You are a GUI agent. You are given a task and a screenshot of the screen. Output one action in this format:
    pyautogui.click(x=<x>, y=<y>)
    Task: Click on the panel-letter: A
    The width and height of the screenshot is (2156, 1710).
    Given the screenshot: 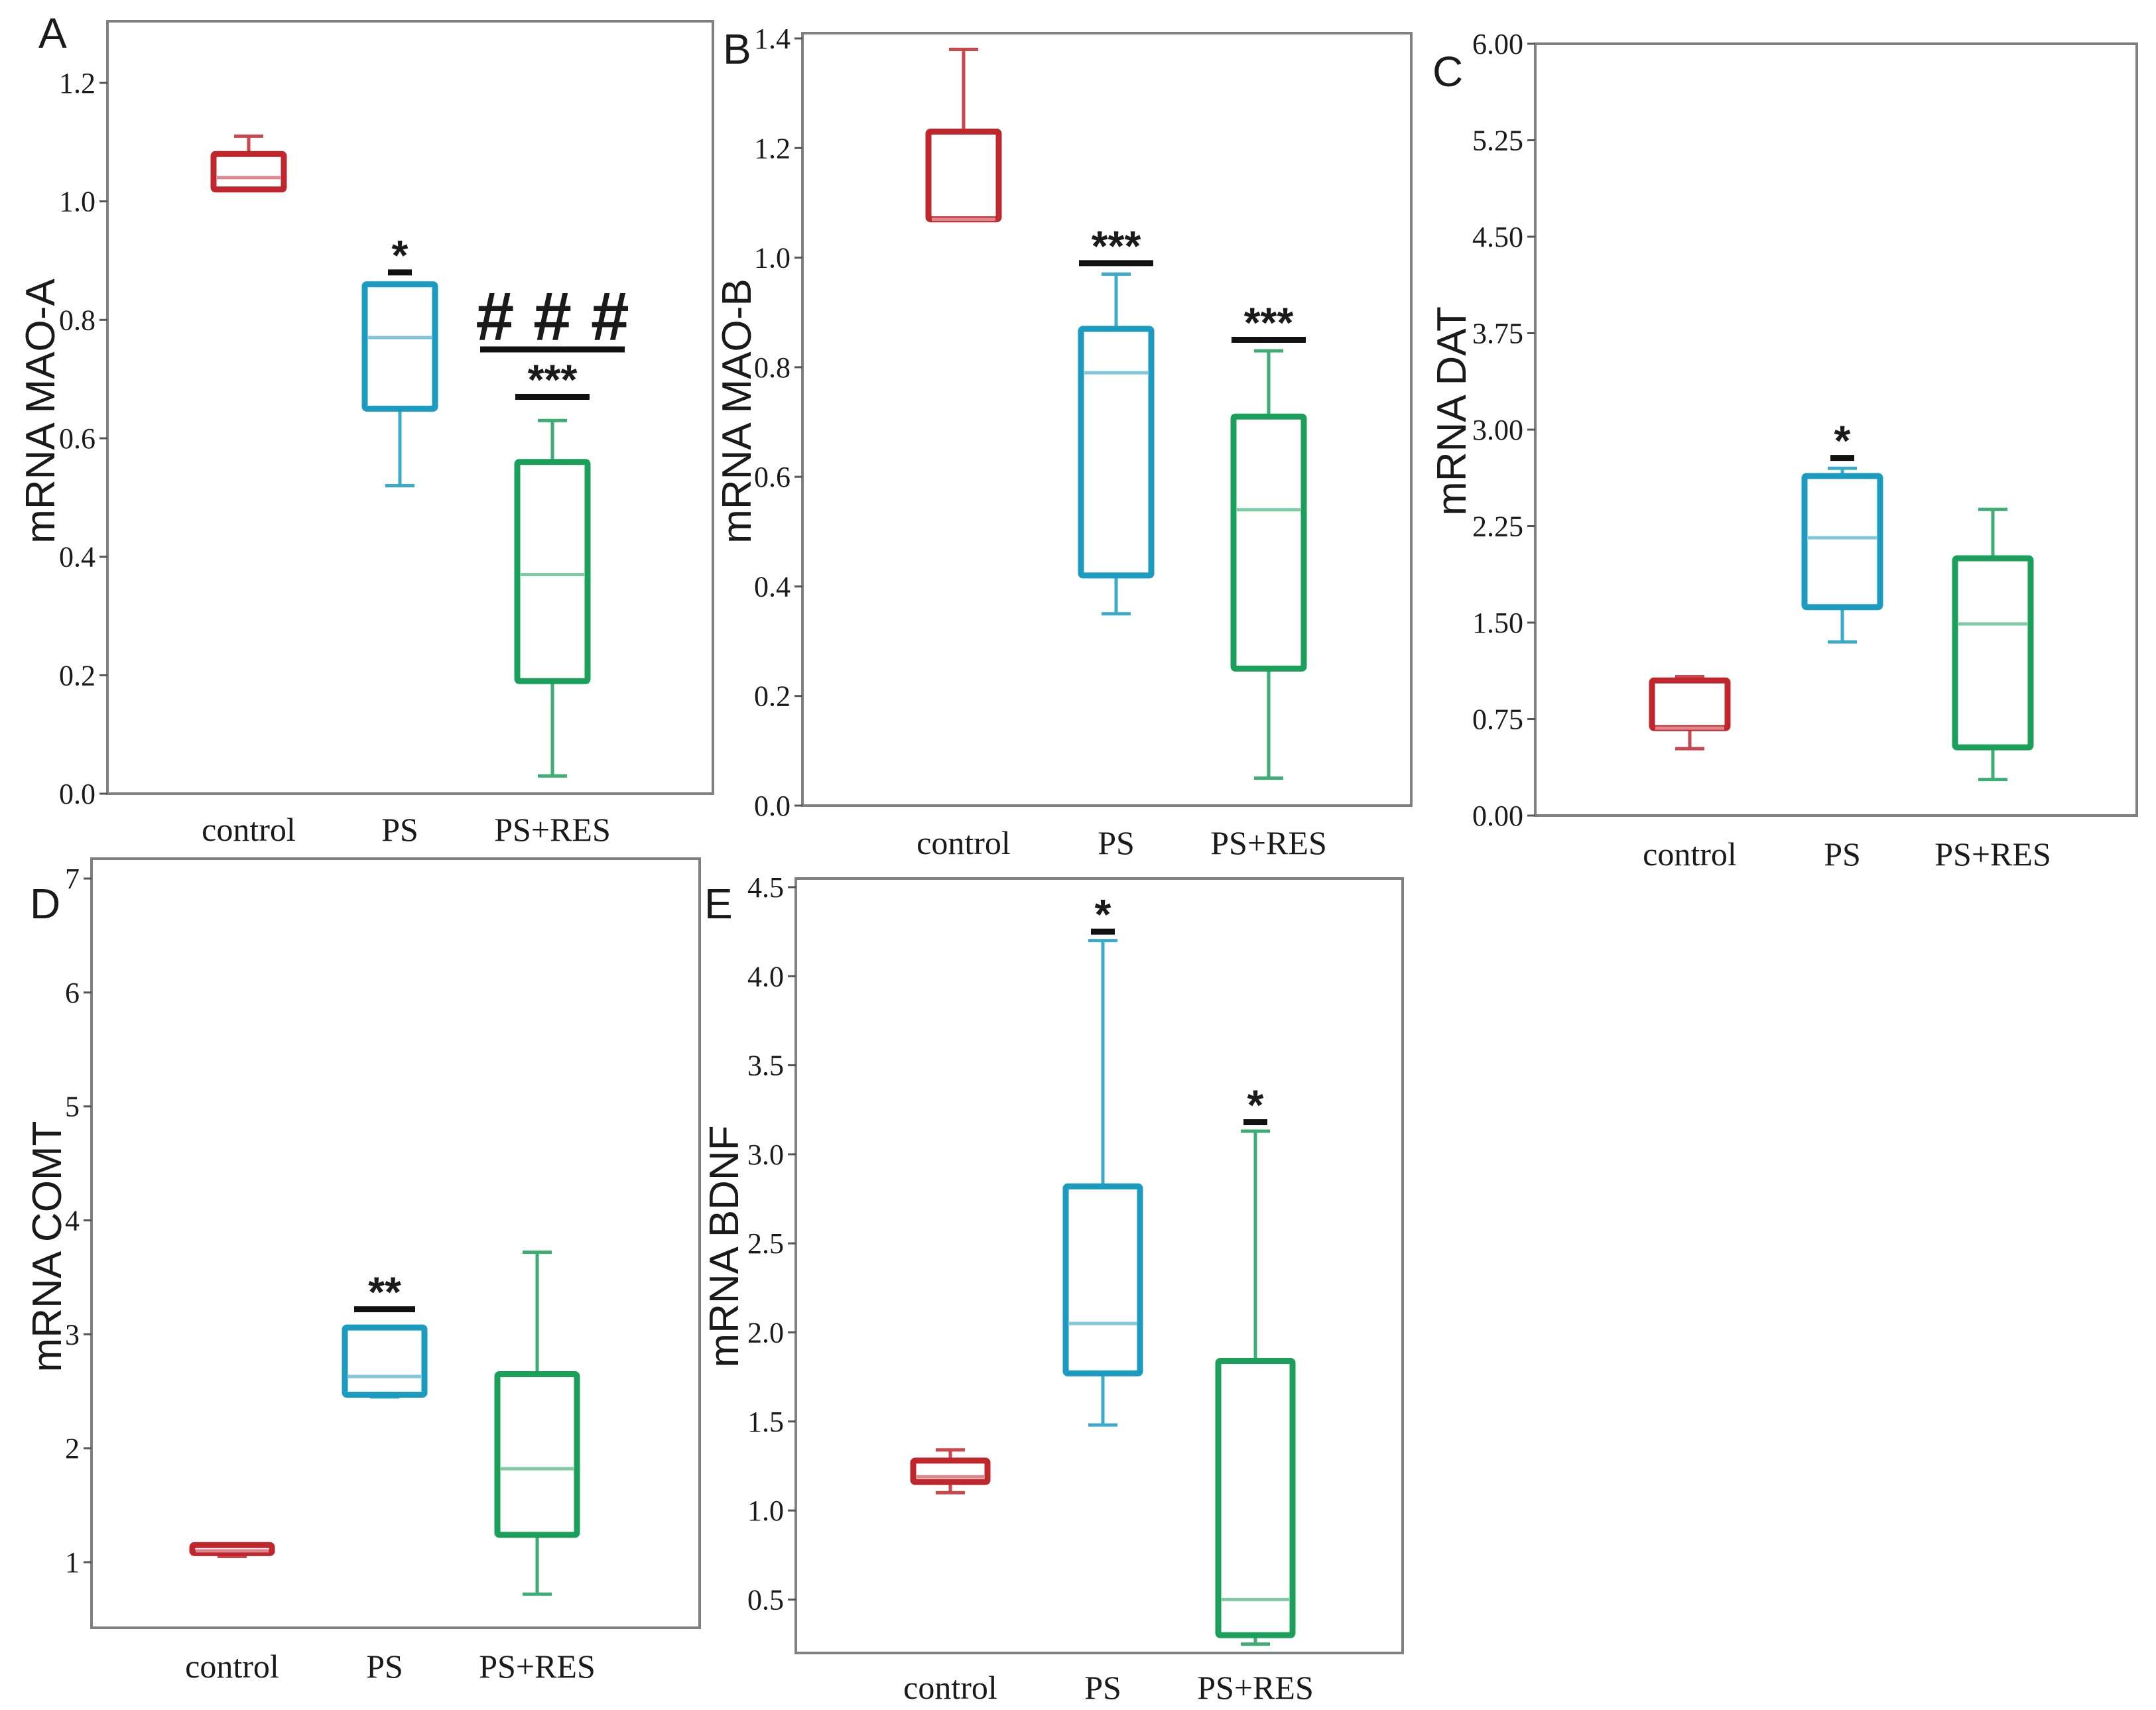 What is the action you would take?
    pyautogui.click(x=52, y=33)
    